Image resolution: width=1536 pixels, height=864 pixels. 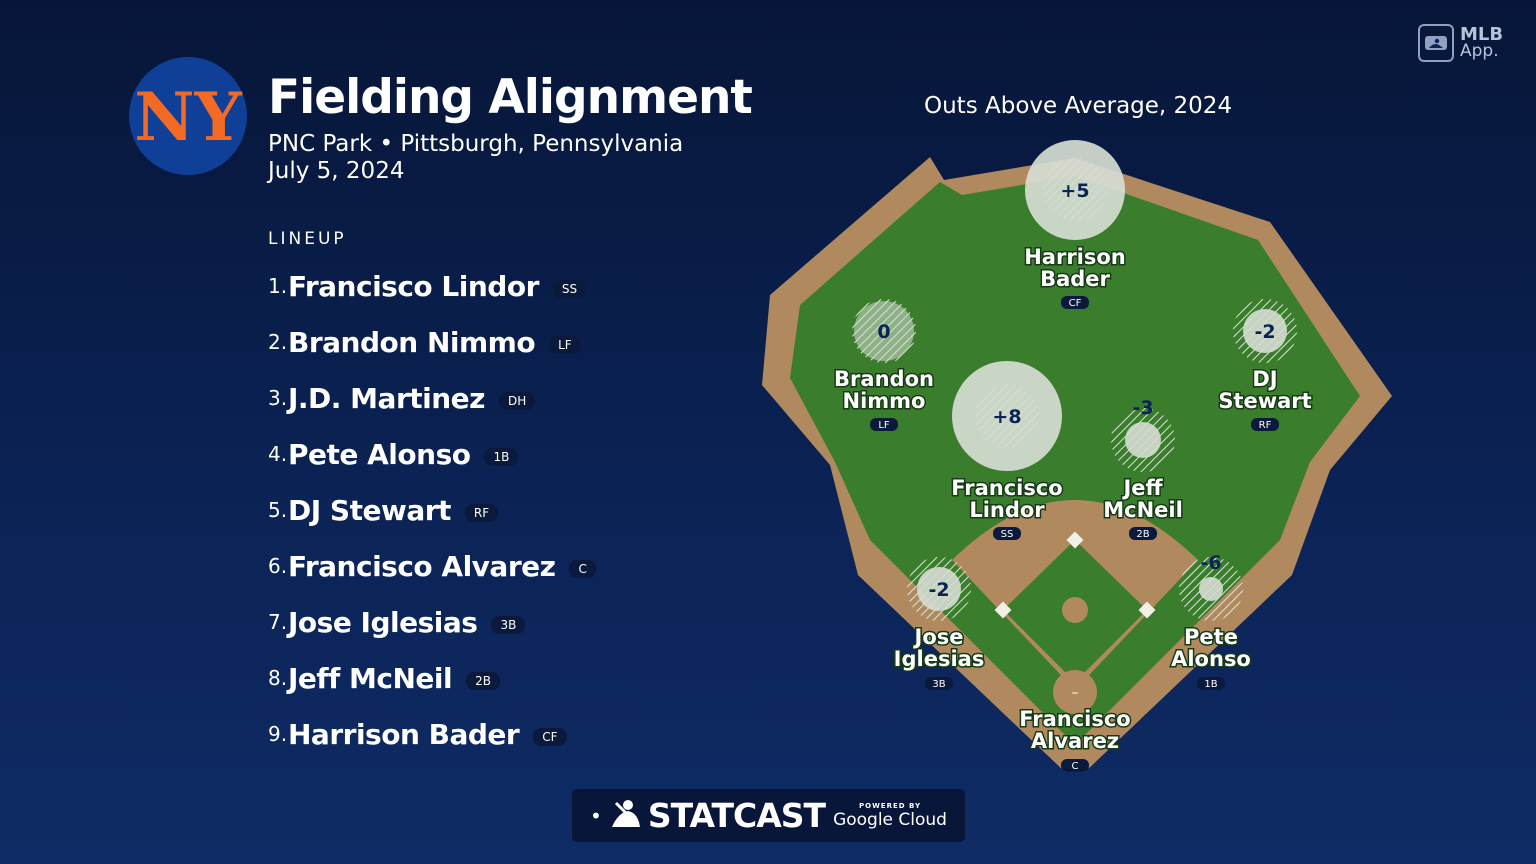 I want to click on position-label: CF, so click(x=1075, y=303).